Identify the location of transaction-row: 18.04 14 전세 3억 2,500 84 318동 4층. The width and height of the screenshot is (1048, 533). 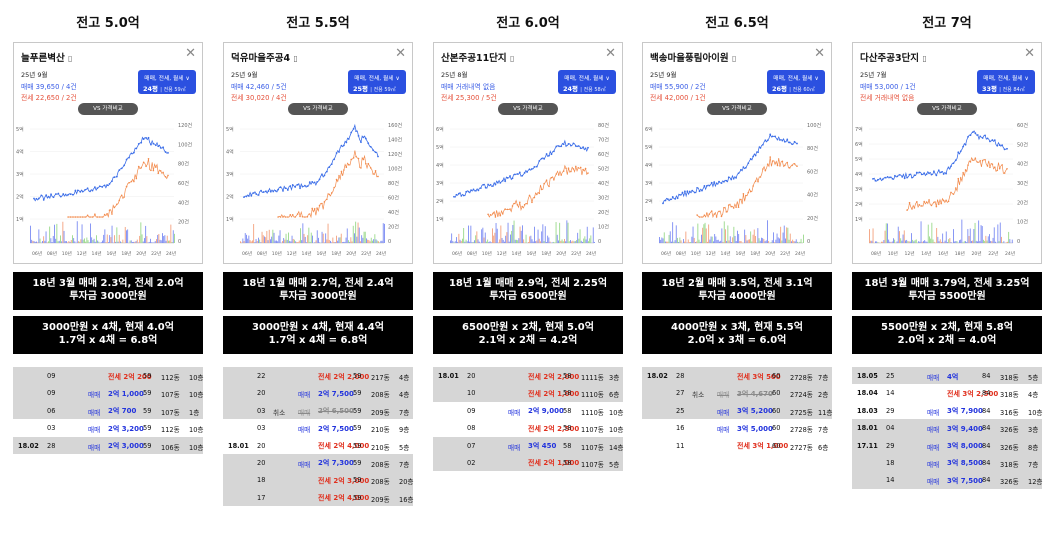
(947, 393).